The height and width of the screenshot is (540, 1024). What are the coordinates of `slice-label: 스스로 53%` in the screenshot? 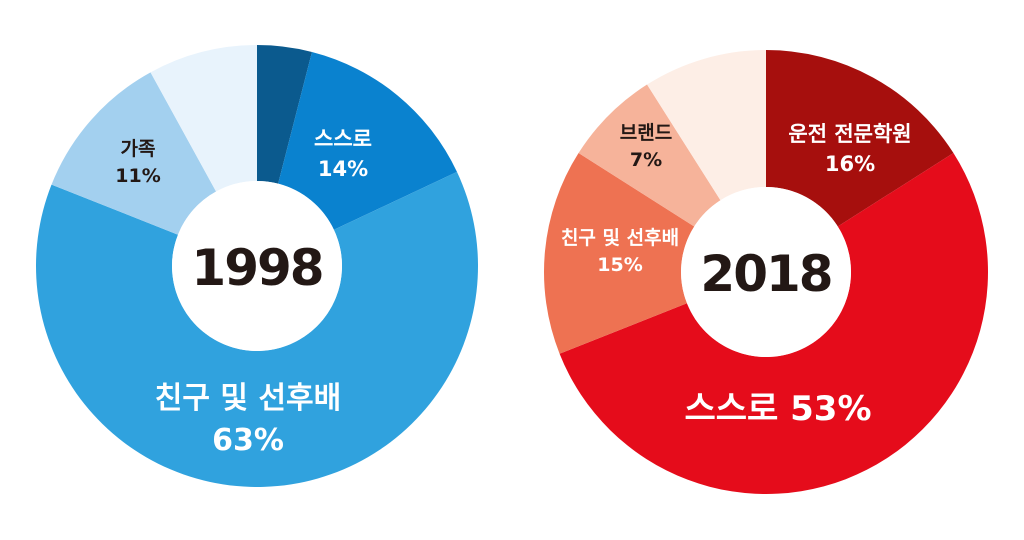 It's located at (777, 409).